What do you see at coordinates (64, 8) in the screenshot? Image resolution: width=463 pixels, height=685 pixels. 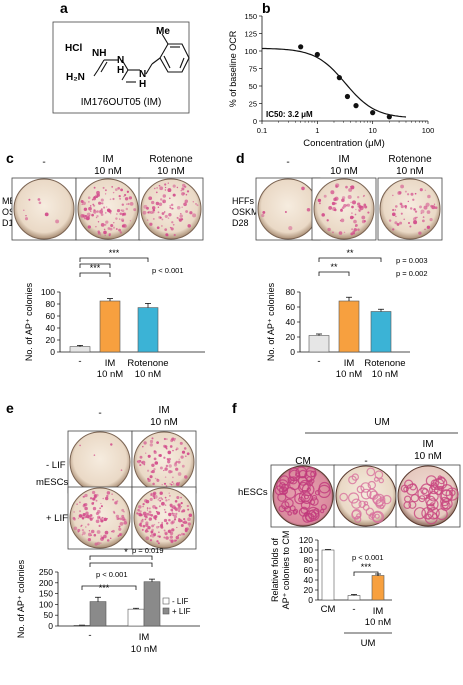 I see `panel-a-label: a` at bounding box center [64, 8].